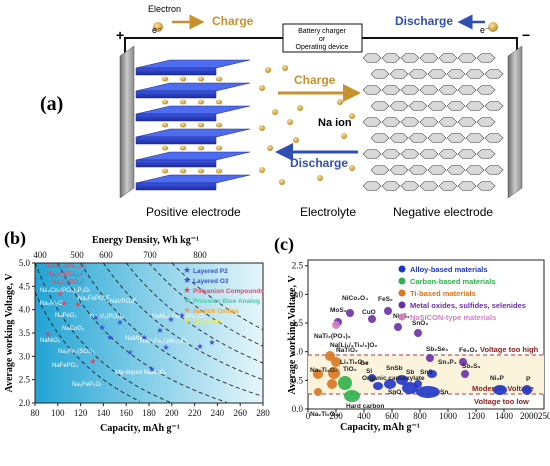  I want to click on x-tick-label-c: 600, so click(392, 416).